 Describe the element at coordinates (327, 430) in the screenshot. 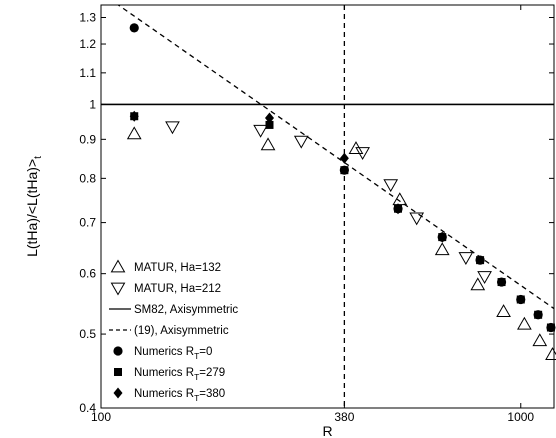

I see `x-axis-title: R` at that location.